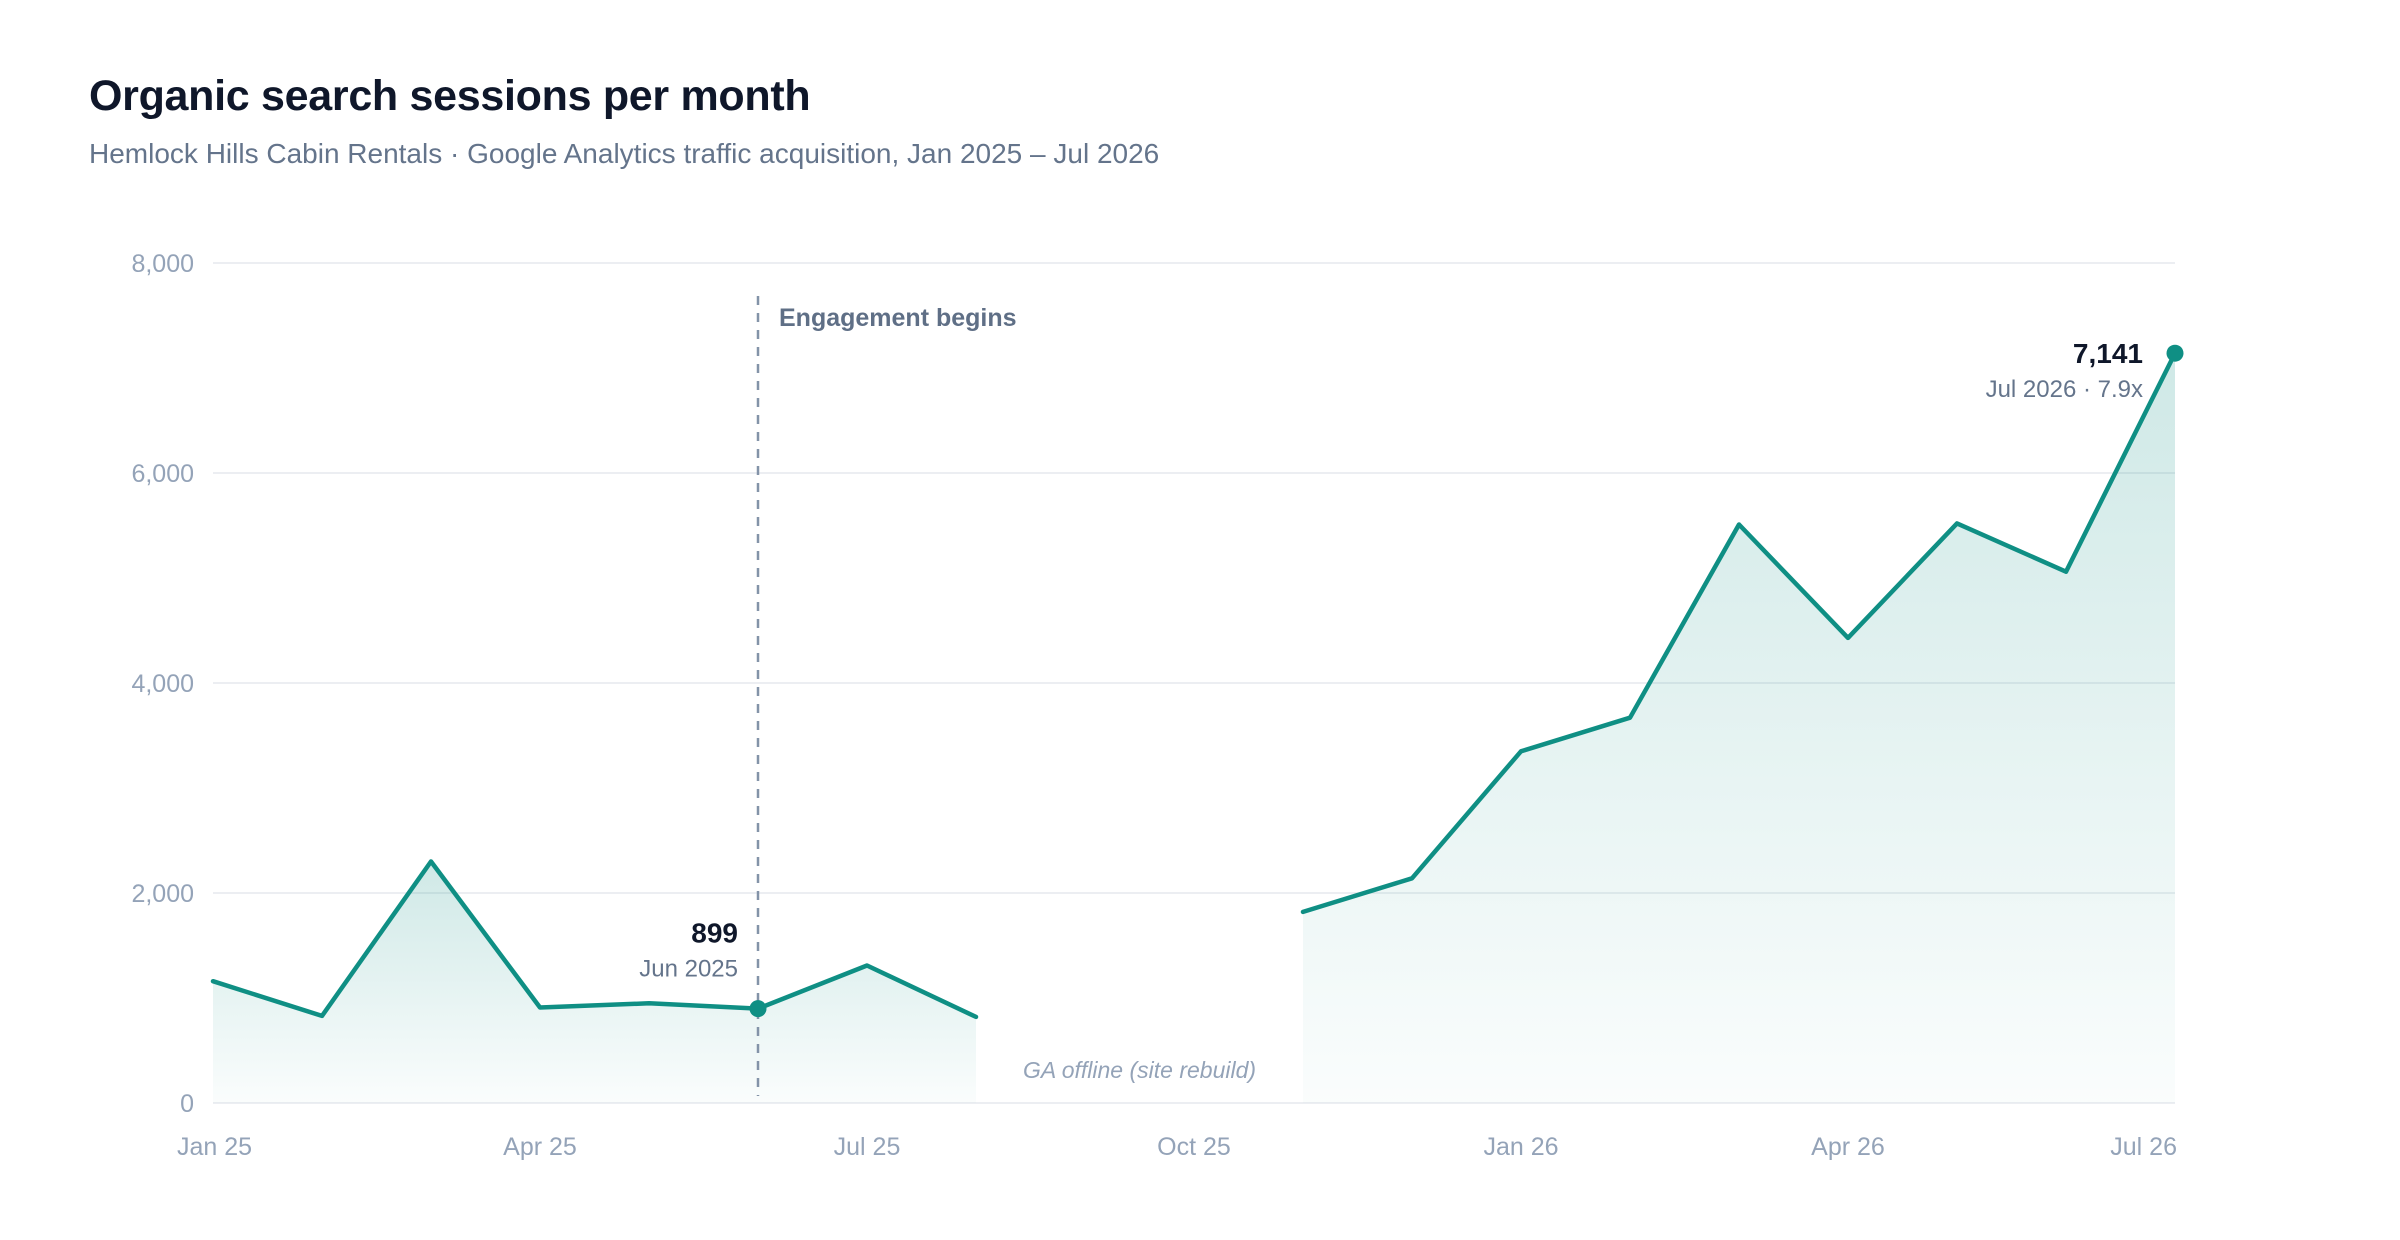 This screenshot has height=1240, width=2400. Describe the element at coordinates (594, 939) in the screenshot. I see `series-line` at that location.